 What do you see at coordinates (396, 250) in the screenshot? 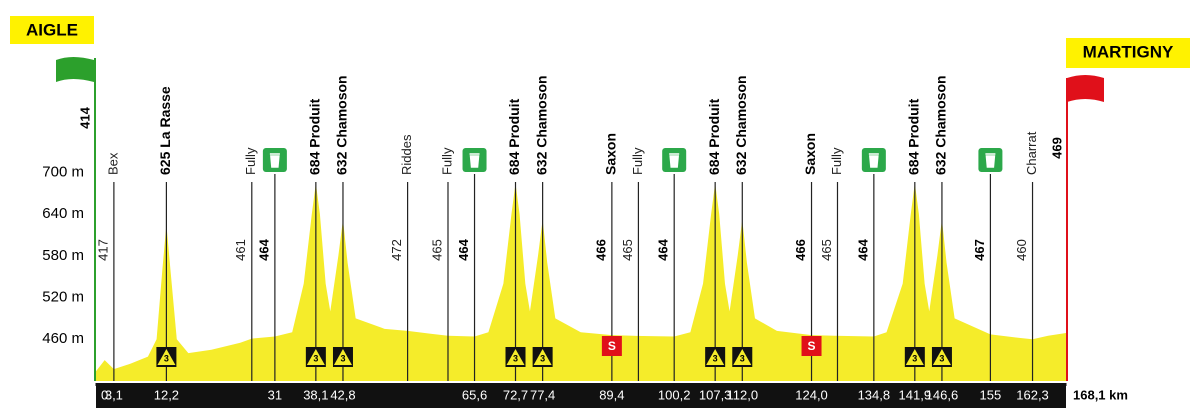
I see `marker-altitude: 472` at bounding box center [396, 250].